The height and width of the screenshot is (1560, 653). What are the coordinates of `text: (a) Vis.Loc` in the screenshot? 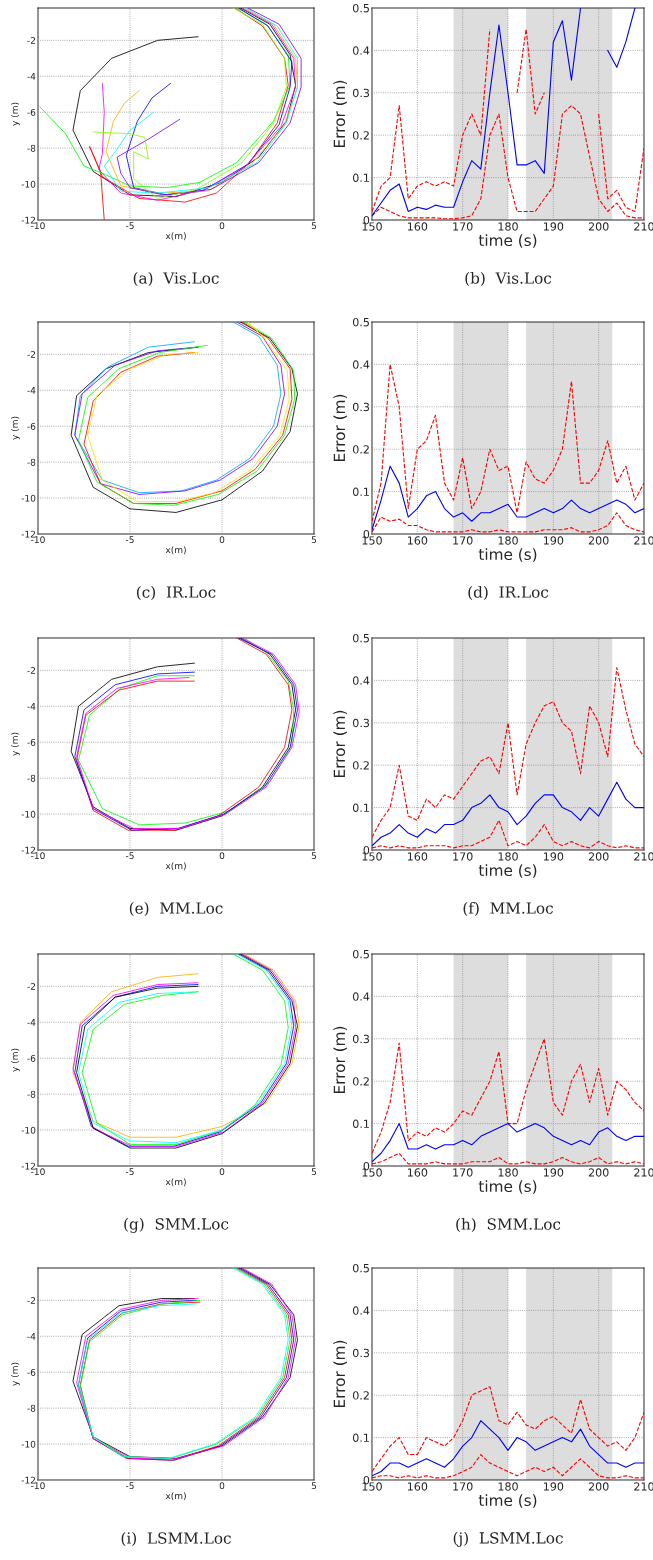 It's located at (176, 278).